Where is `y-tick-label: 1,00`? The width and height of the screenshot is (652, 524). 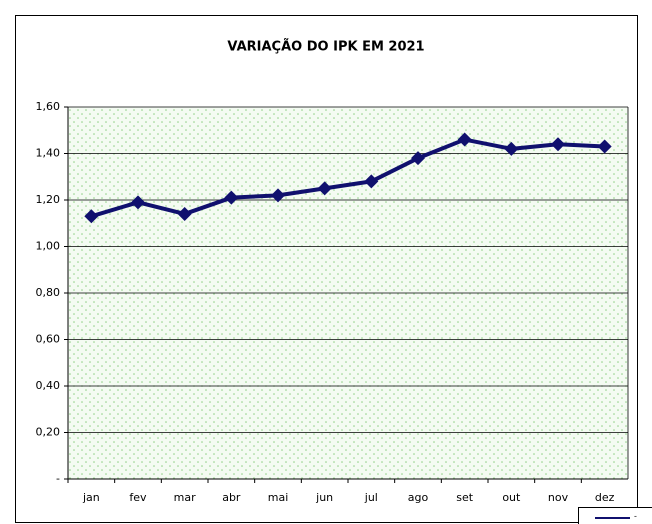
y-tick-label: 1,00 is located at coordinates (48, 246).